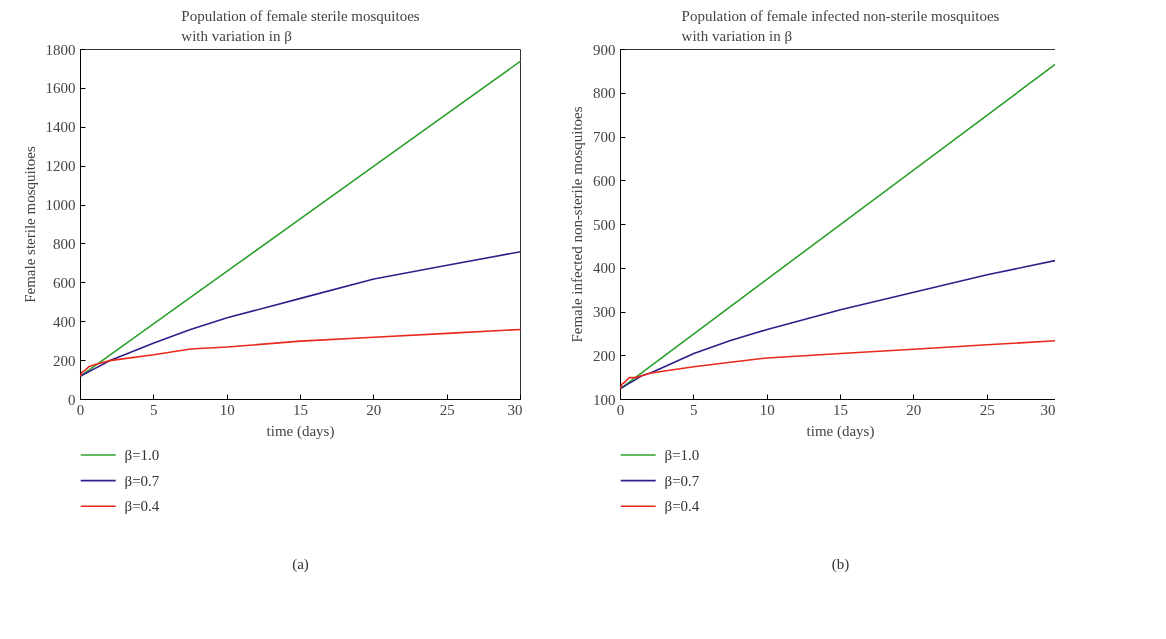 The height and width of the screenshot is (639, 1166). I want to click on text: (a), so click(300, 564).